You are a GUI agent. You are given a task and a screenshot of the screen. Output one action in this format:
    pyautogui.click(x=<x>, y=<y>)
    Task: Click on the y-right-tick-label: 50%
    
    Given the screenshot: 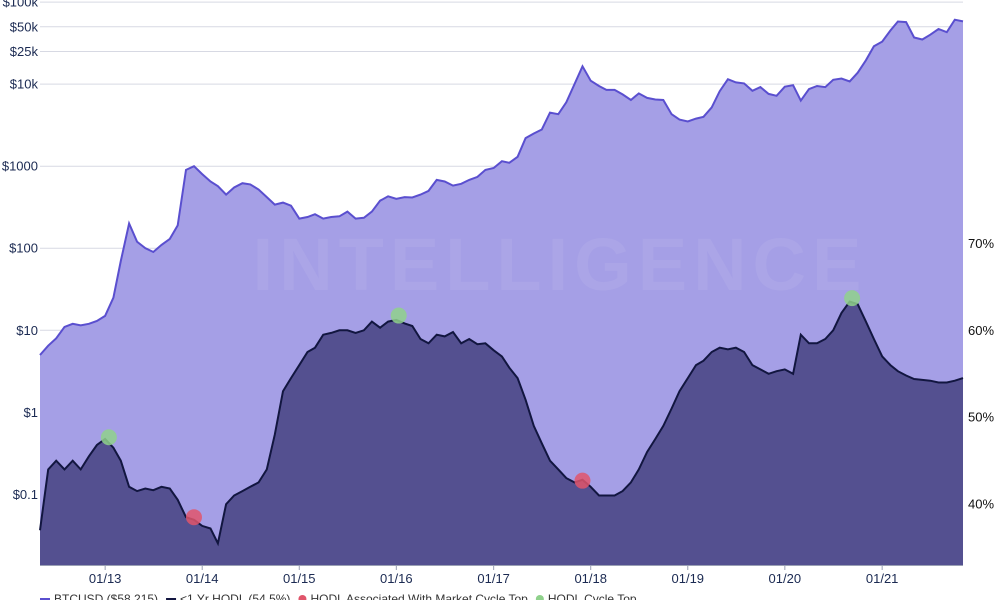 What is the action you would take?
    pyautogui.click(x=981, y=417)
    